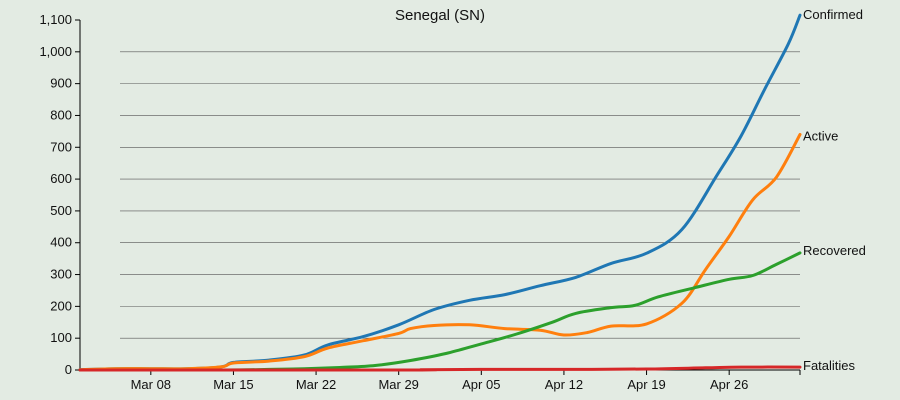 The image size is (900, 400). What do you see at coordinates (834, 190) in the screenshot?
I see `series-labels: Confirmed Active Recovered Fatalities` at bounding box center [834, 190].